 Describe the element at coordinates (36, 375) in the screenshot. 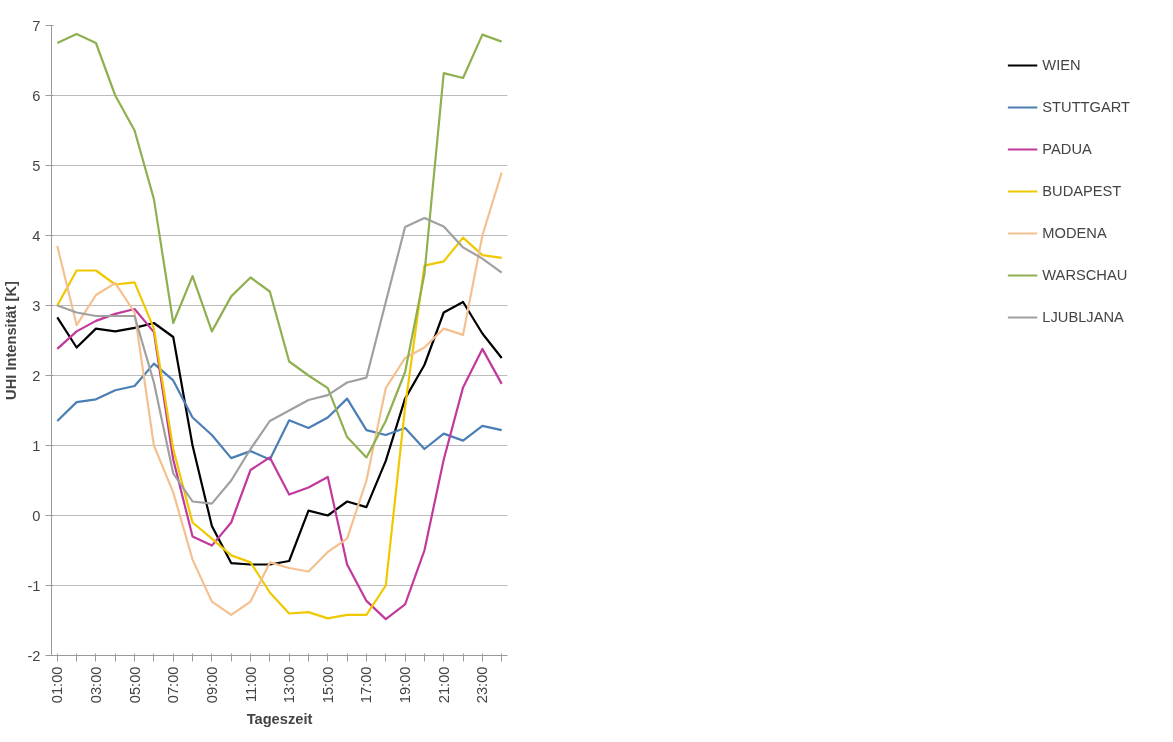

I see `y-tick-label: 2` at that location.